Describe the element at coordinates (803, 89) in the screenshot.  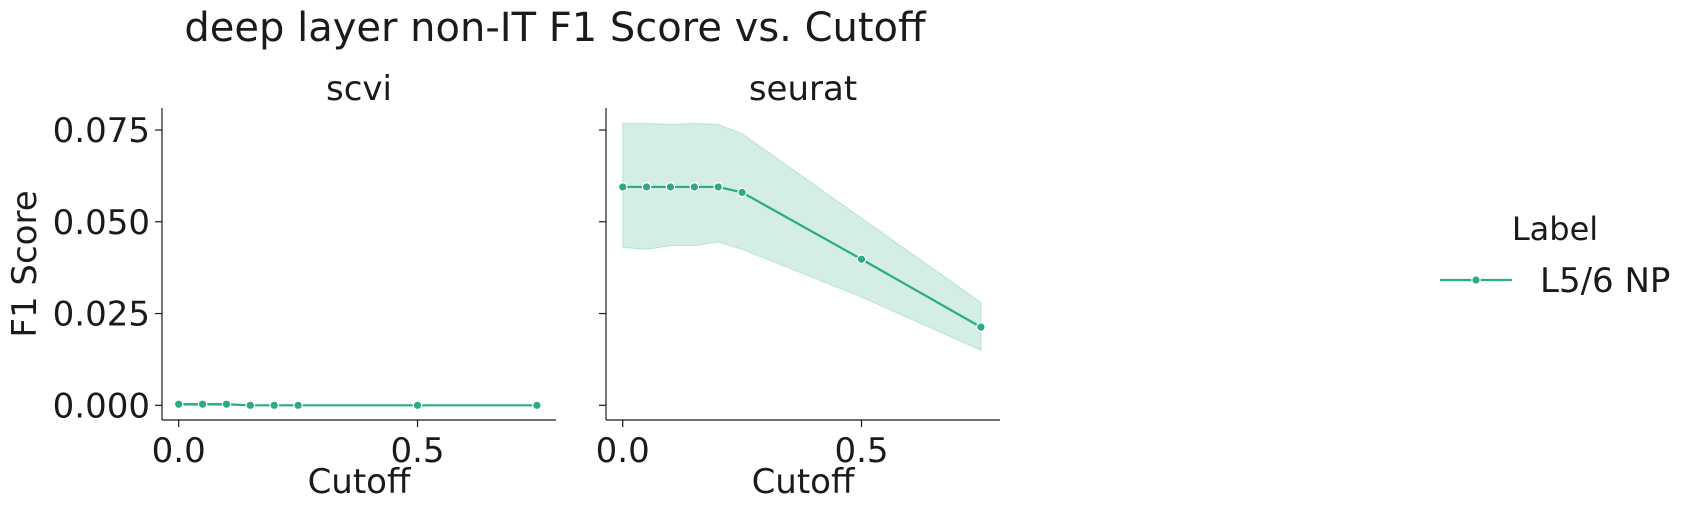
I see `panel-title: seurat` at that location.